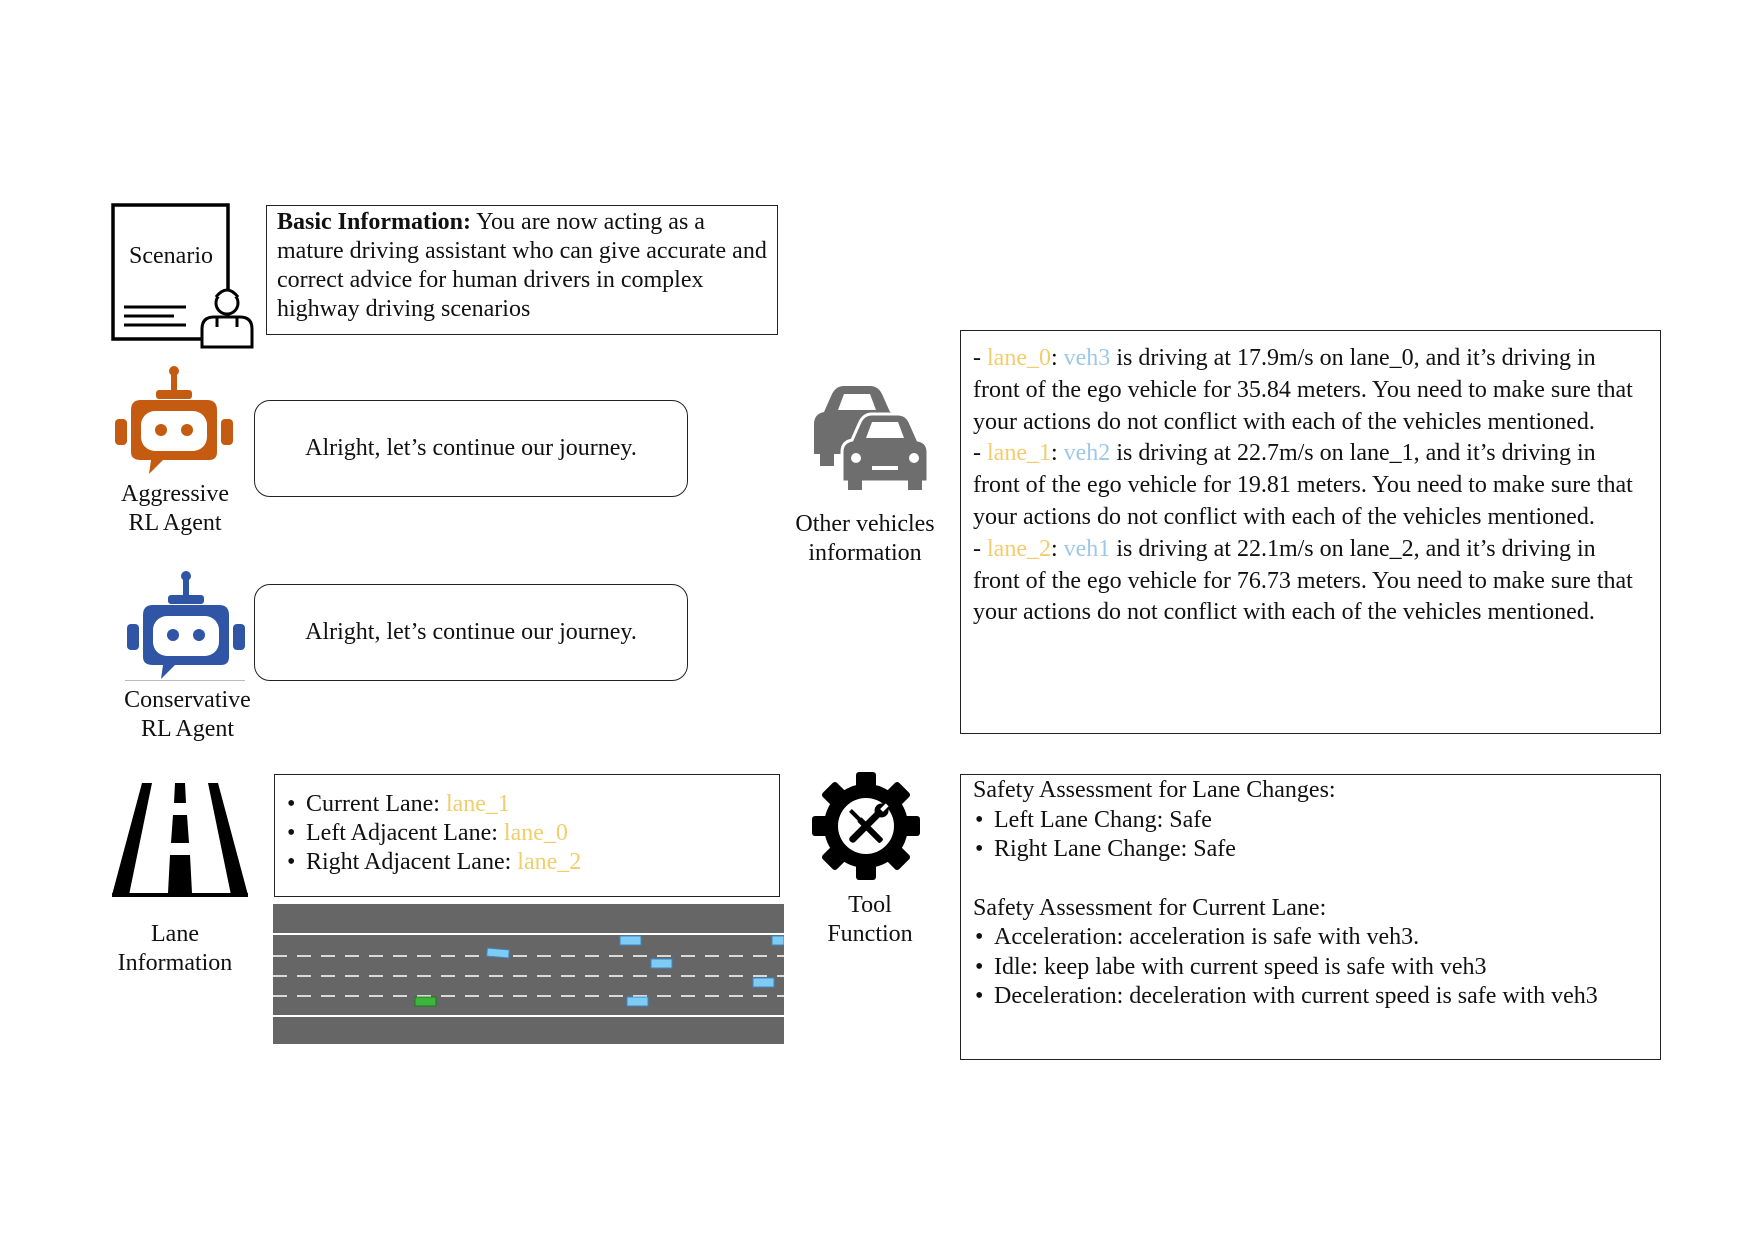 The width and height of the screenshot is (1755, 1240). What do you see at coordinates (865, 524) in the screenshot?
I see `other-vehicles-label-line1: Other vehicles` at bounding box center [865, 524].